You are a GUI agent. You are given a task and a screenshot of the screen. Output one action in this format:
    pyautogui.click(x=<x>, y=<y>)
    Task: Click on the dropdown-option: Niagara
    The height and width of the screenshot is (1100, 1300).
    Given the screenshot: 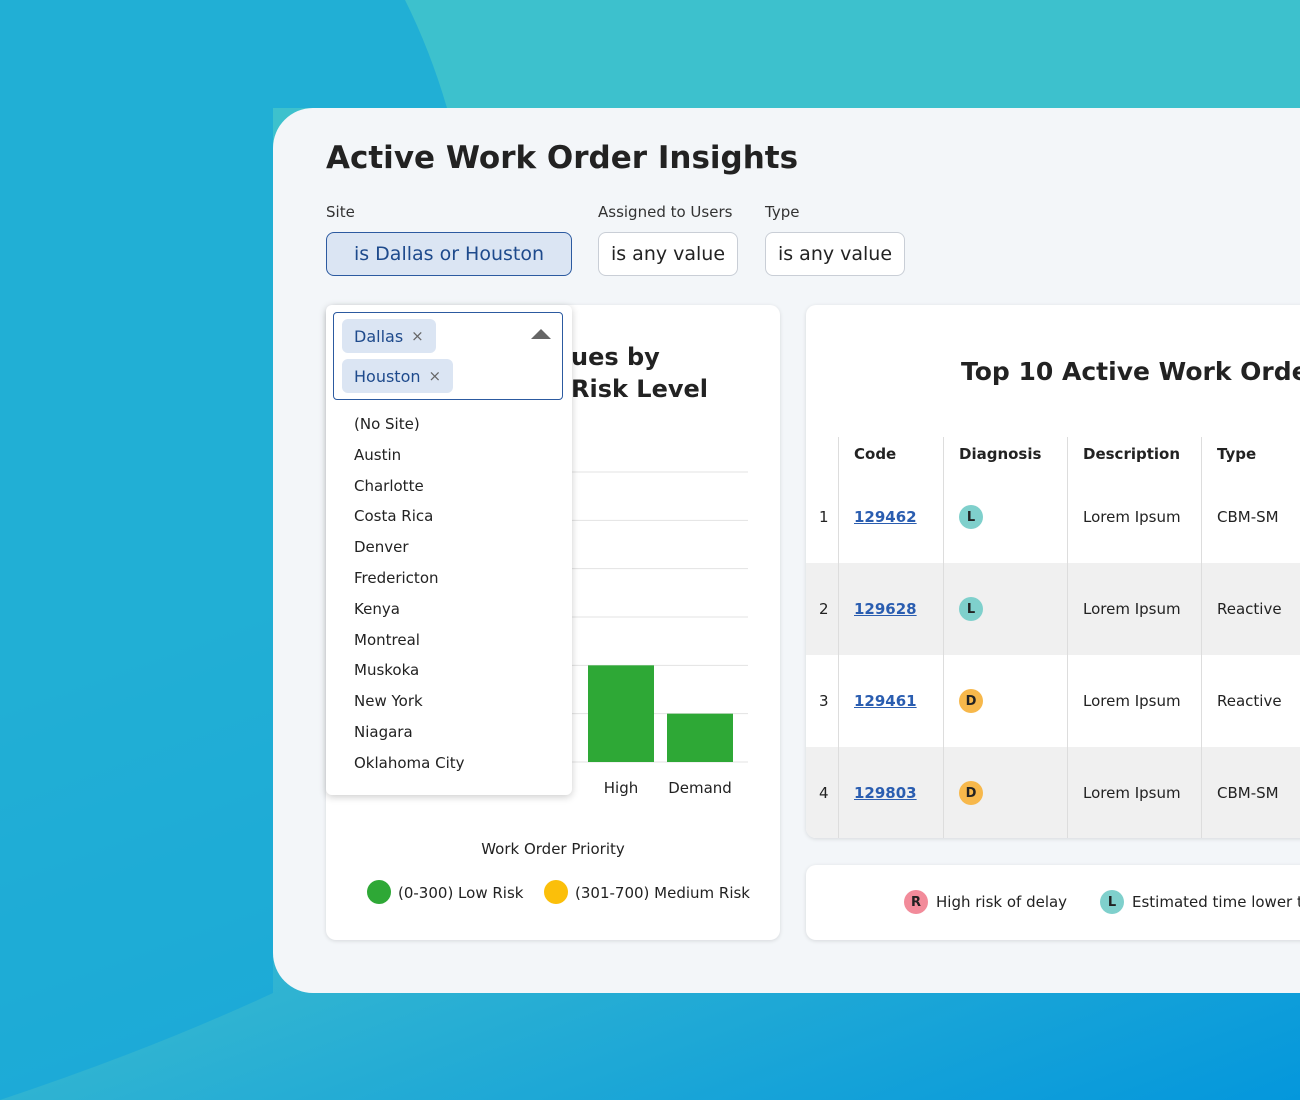 What is the action you would take?
    pyautogui.click(x=383, y=732)
    